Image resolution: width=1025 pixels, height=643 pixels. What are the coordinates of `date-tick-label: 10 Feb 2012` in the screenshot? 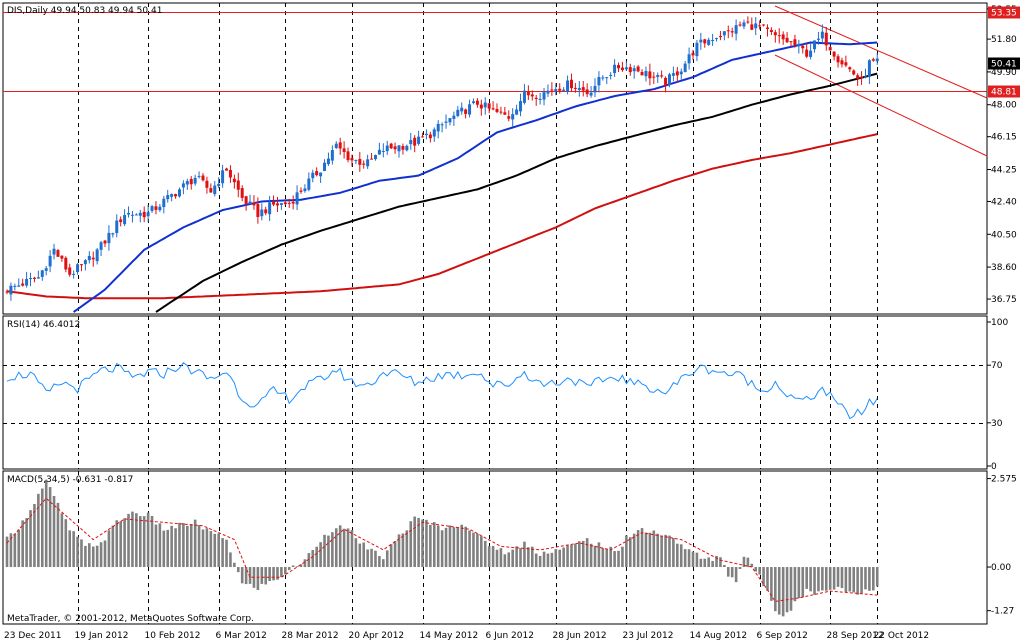 It's located at (173, 636).